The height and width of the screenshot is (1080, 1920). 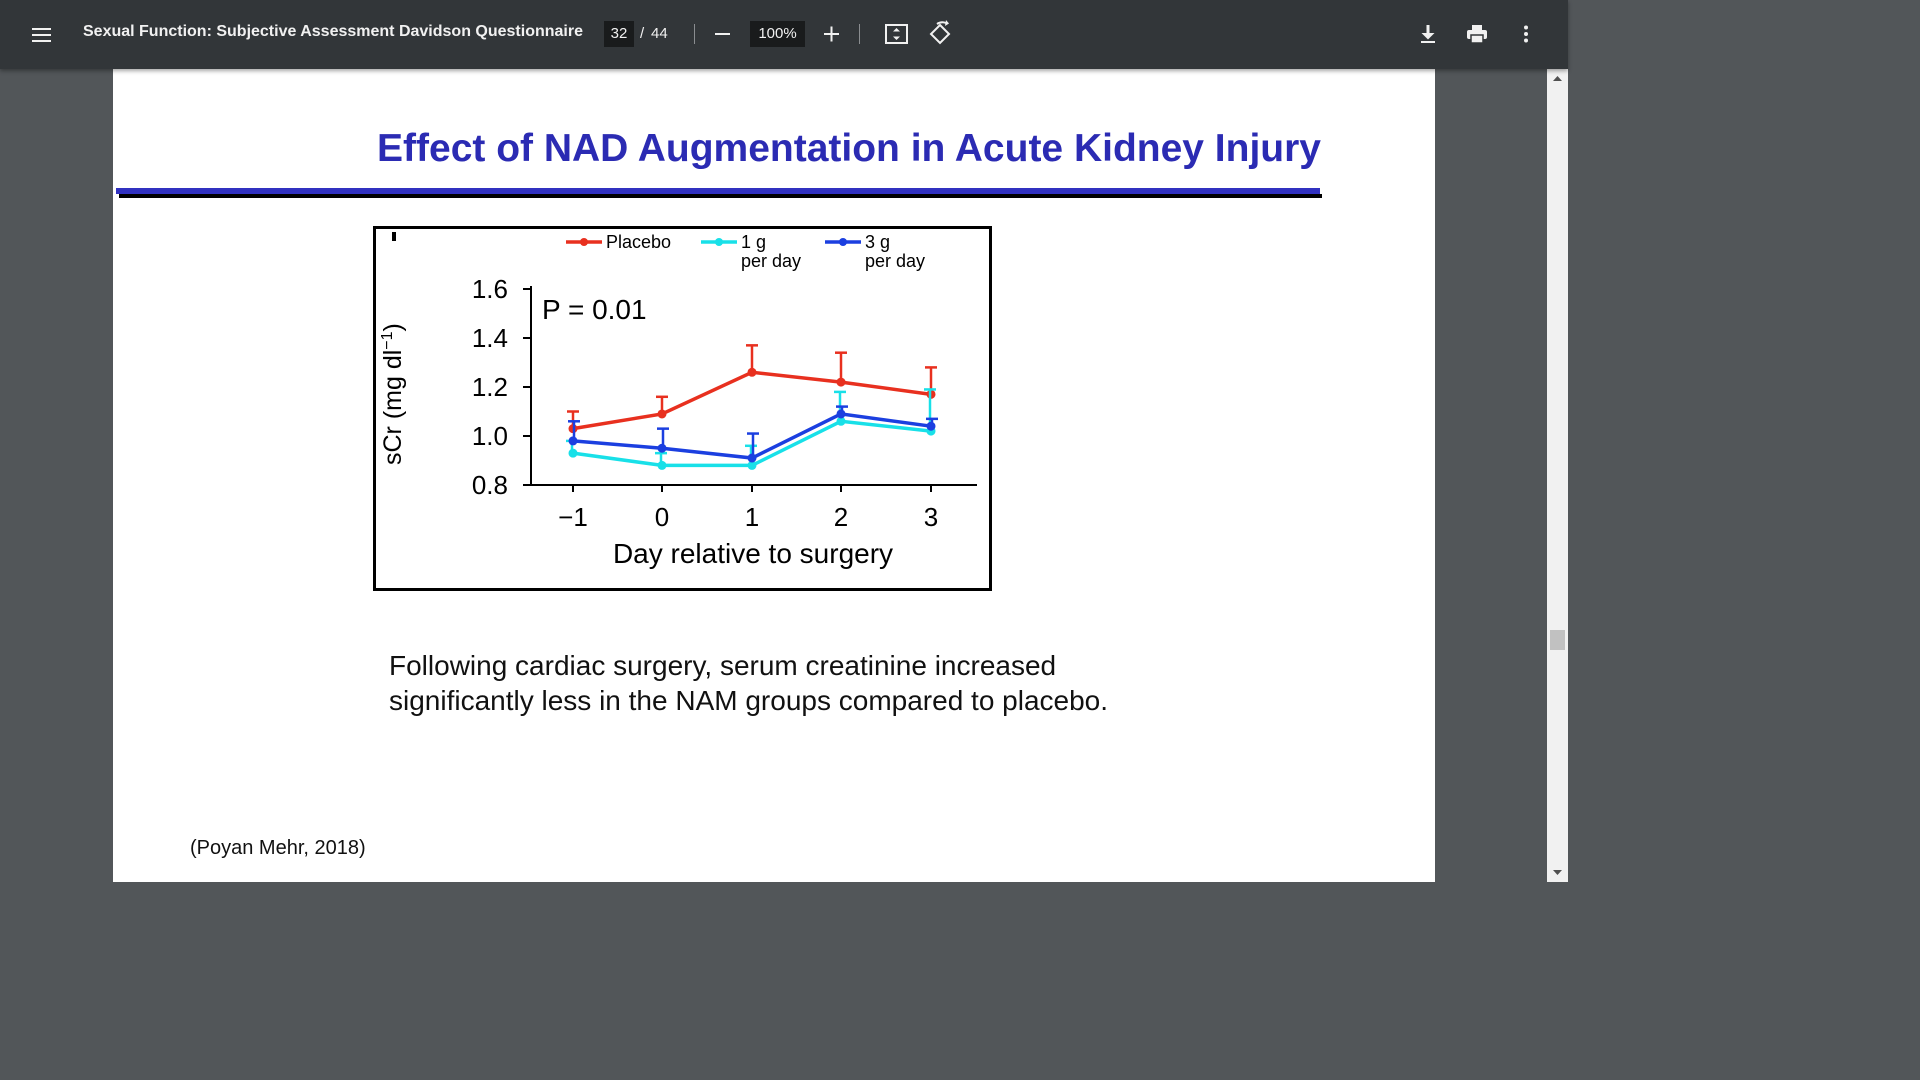 I want to click on x-tick-label: 3, so click(x=931, y=517).